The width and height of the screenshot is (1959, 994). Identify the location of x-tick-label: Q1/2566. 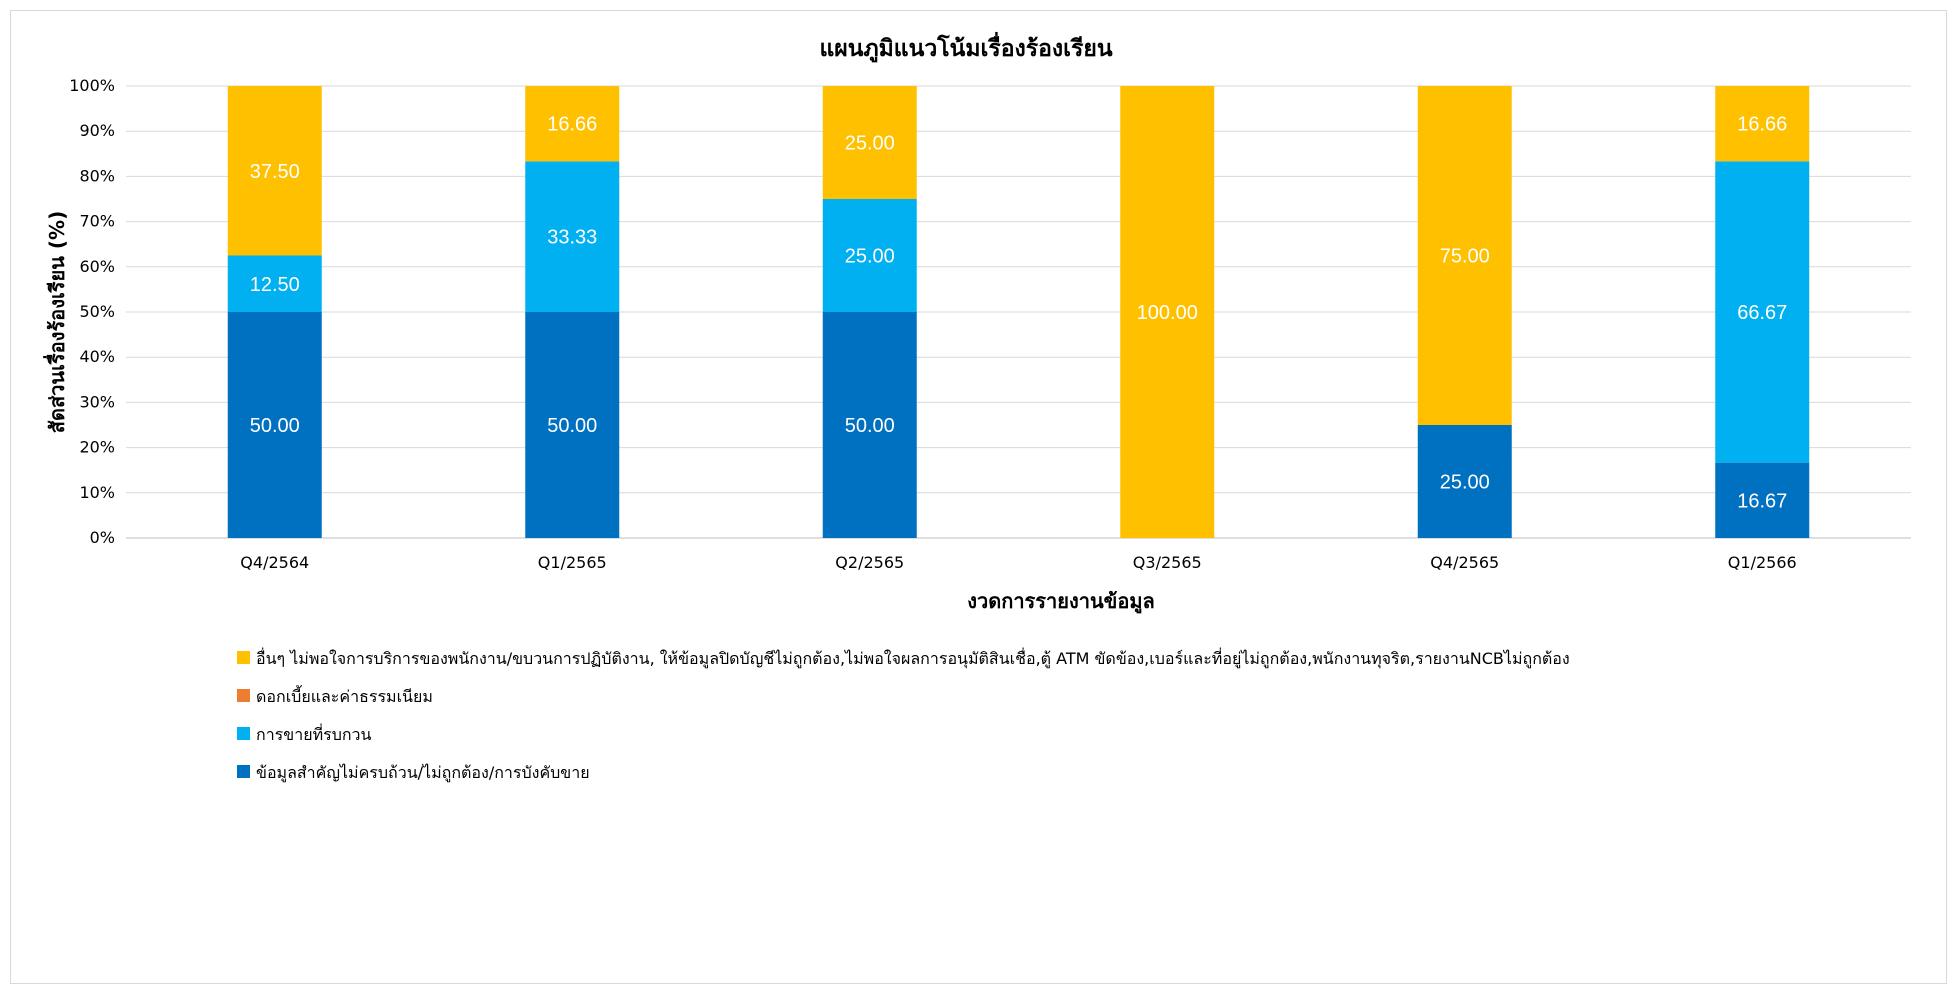
(1762, 562).